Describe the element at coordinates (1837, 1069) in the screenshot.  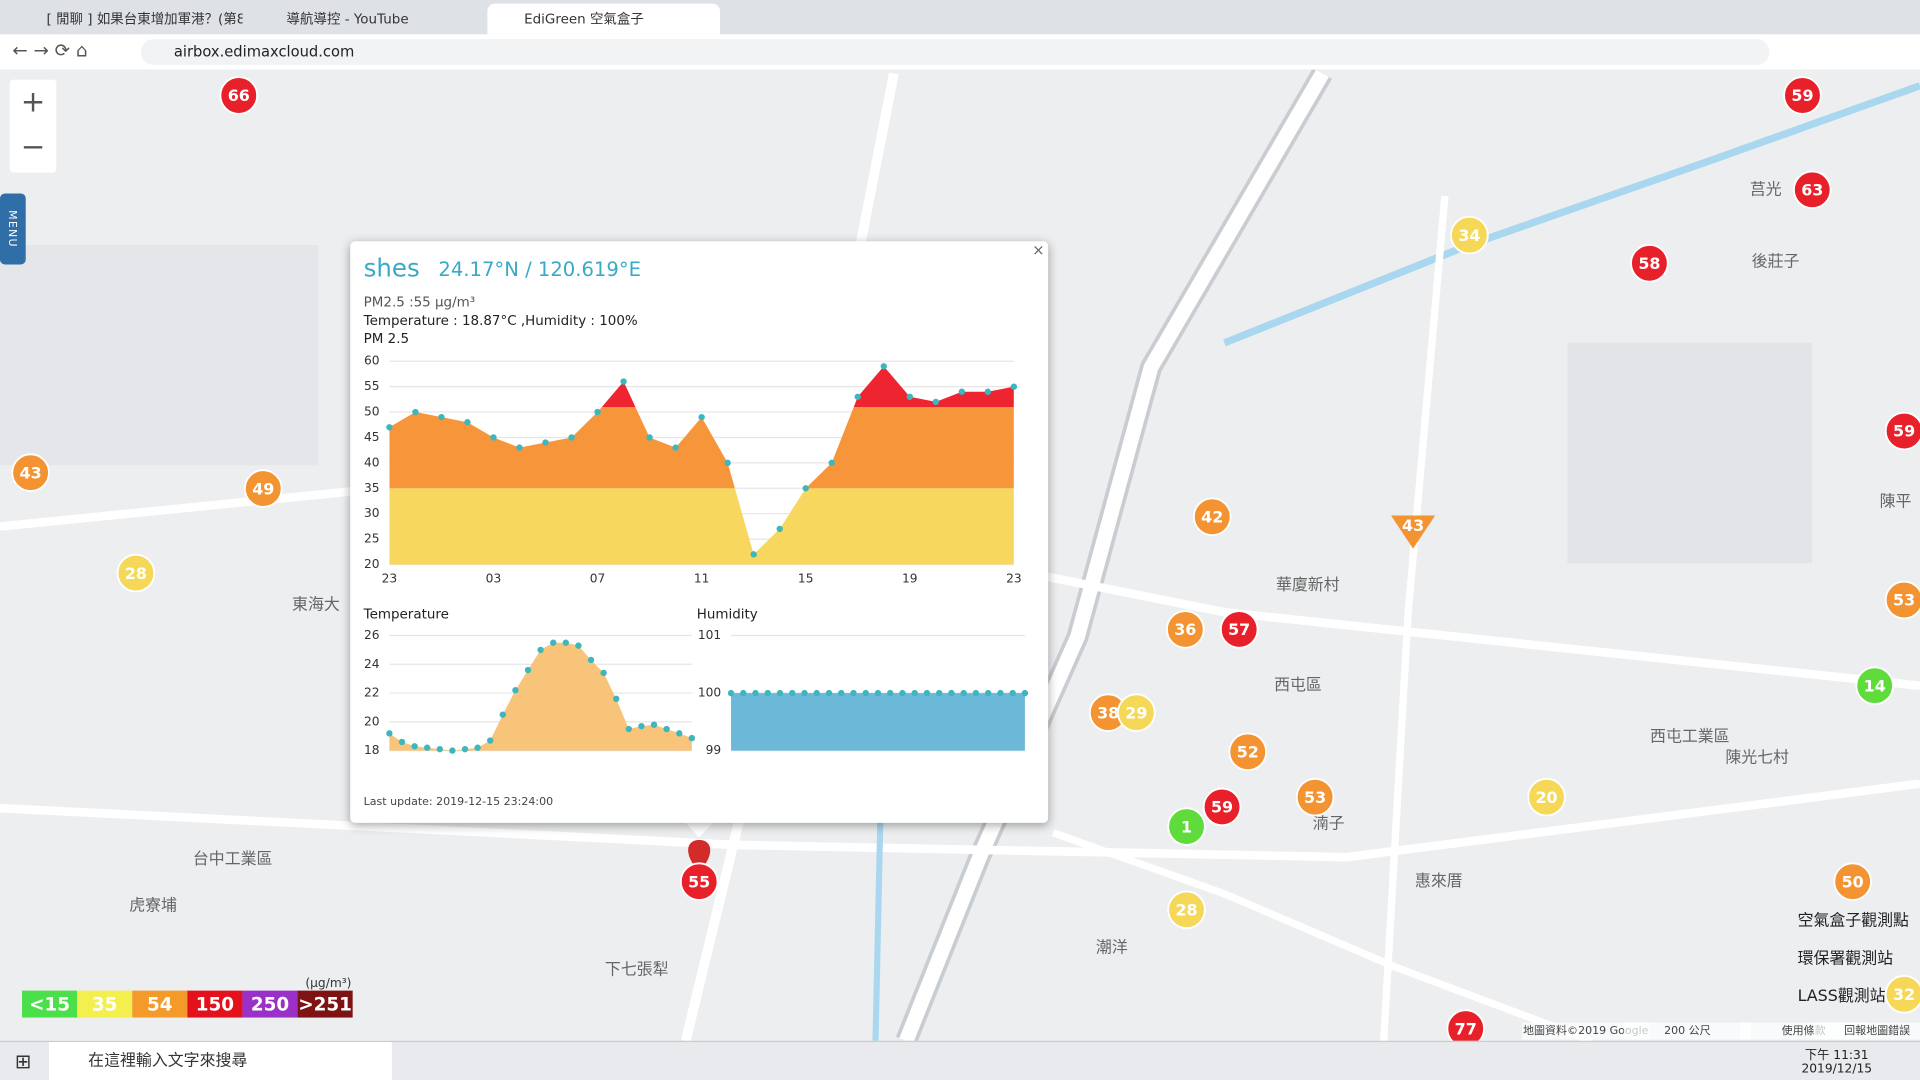
I see `date: 2019/12/15` at that location.